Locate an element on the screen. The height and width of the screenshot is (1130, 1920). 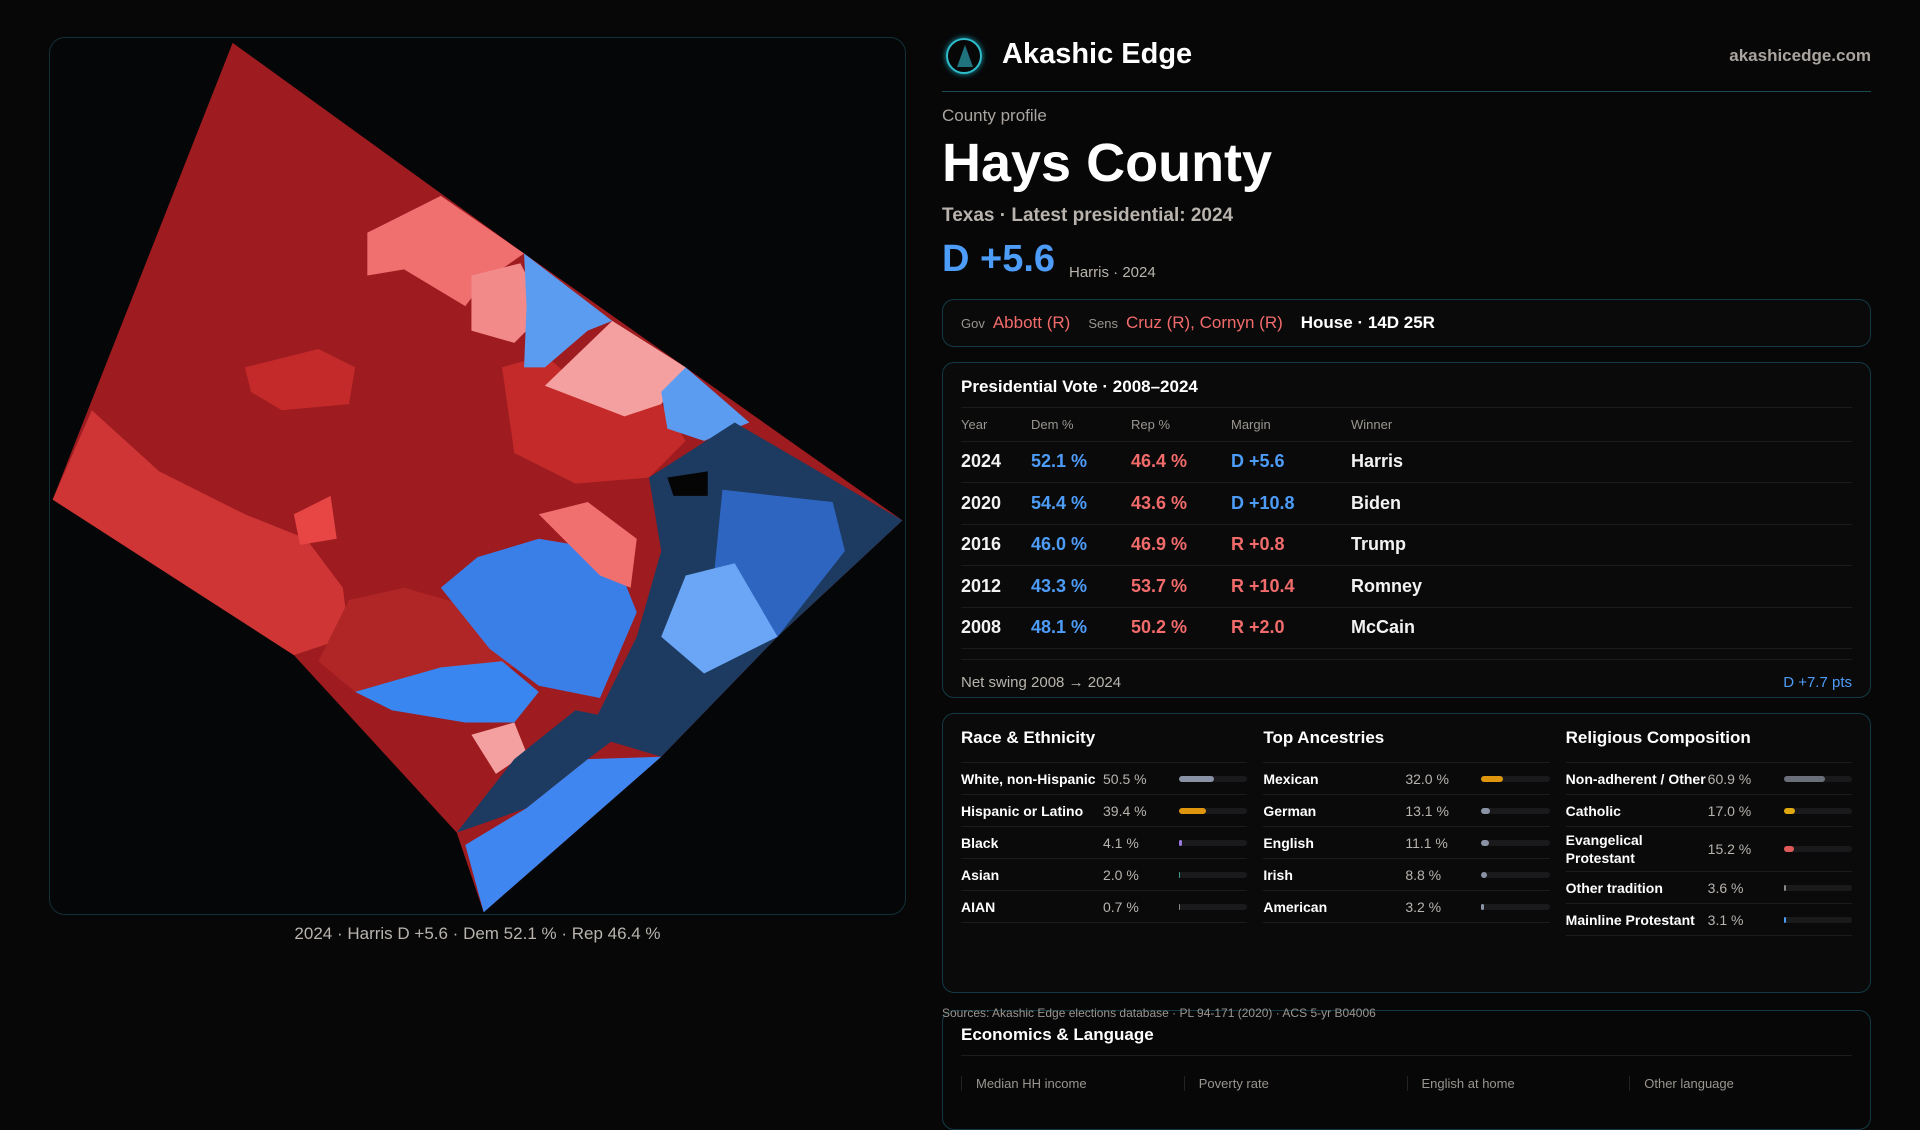
house-delegation: House · 14D 25R is located at coordinates (1367, 322).